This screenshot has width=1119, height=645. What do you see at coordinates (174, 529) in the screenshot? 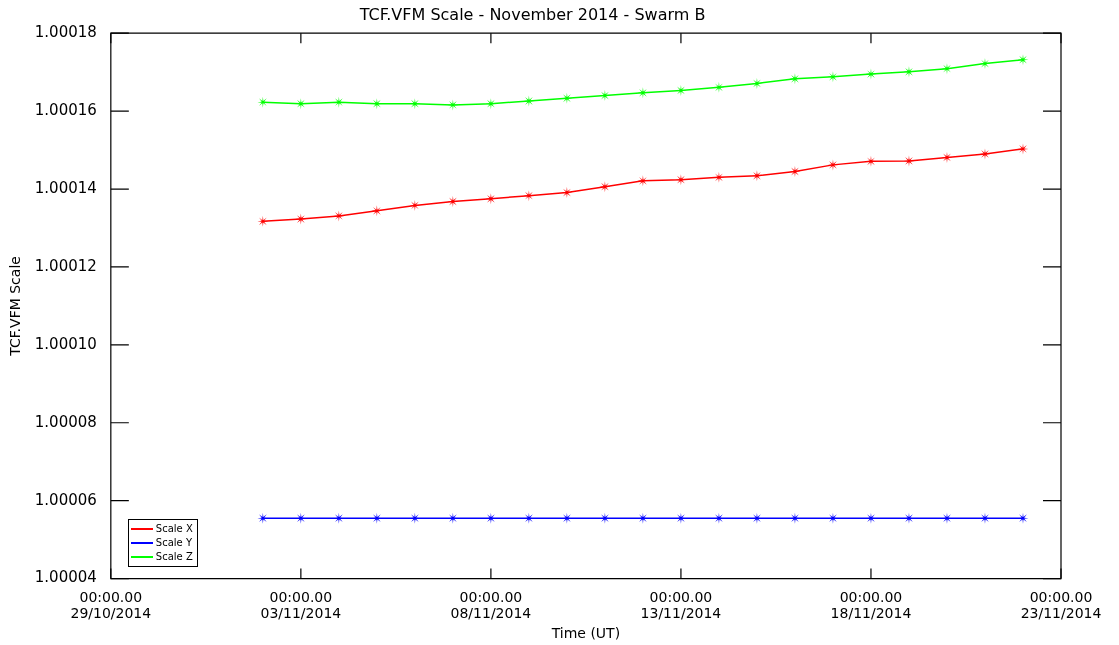
I see `legend-label: Scale X` at bounding box center [174, 529].